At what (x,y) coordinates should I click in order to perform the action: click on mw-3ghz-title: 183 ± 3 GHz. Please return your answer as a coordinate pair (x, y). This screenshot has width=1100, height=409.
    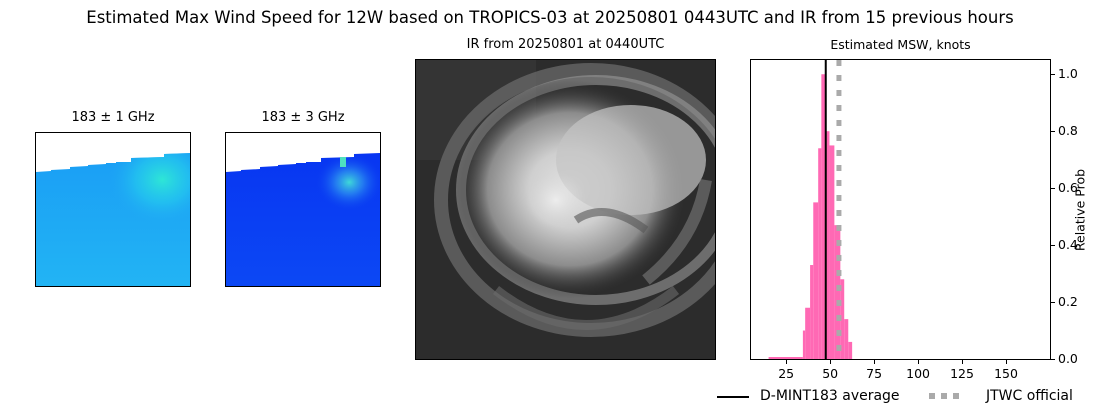
    Looking at the image, I should click on (303, 117).